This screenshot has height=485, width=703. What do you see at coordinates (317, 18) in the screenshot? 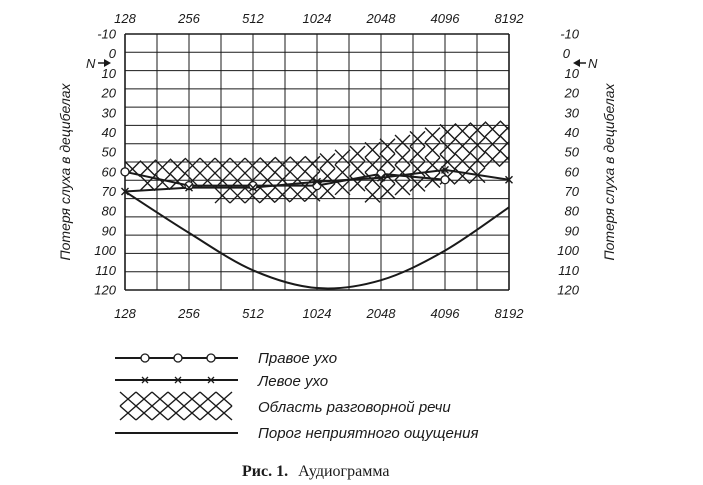
I see `x-tick-label-top: 1024` at bounding box center [317, 18].